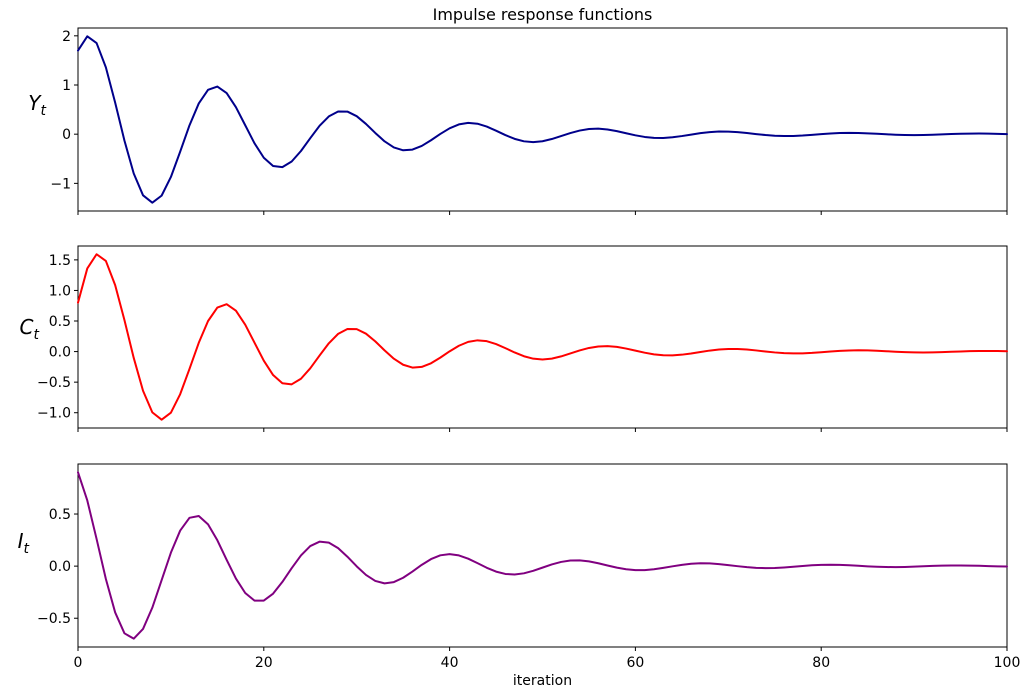  What do you see at coordinates (60, 353) in the screenshot?
I see `y-tick-label-C_t: 0.0` at bounding box center [60, 353].